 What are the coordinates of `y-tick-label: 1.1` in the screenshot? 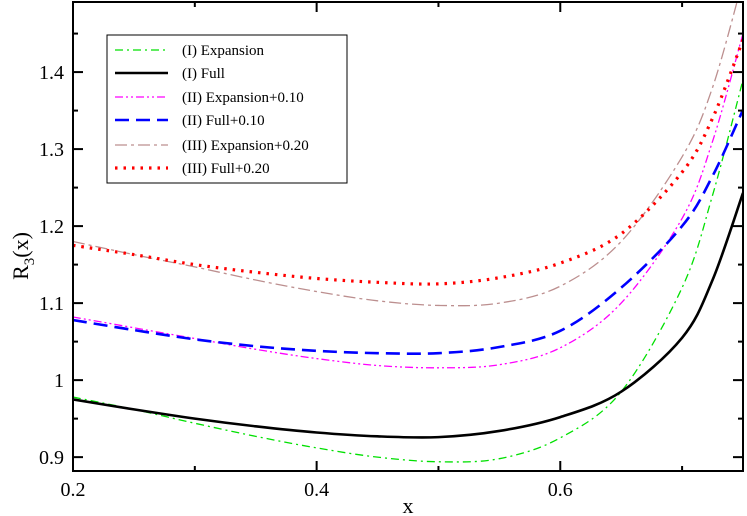 It's located at (51, 304).